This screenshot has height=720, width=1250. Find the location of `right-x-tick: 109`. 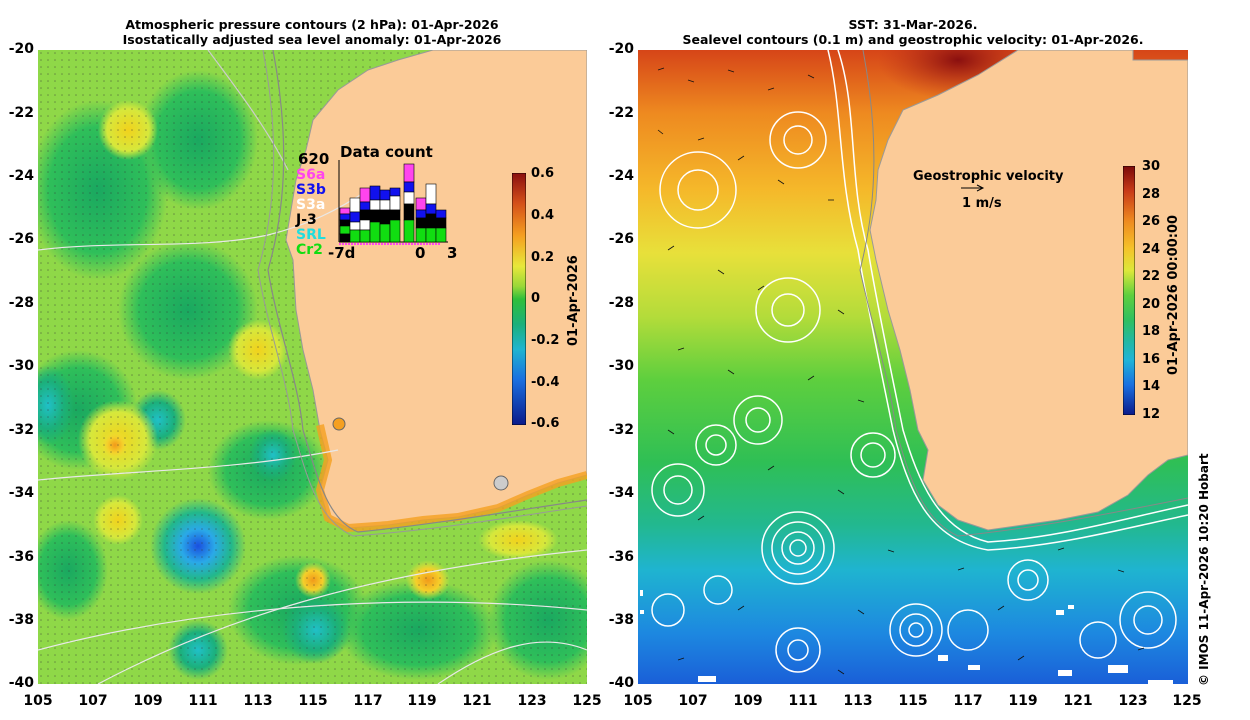

right-x-tick: 109 is located at coordinates (748, 701).